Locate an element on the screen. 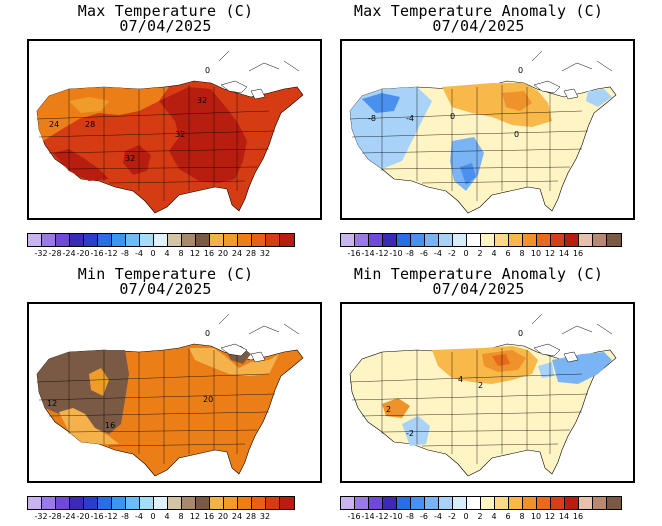 The image size is (662, 526). contour-label: -4 is located at coordinates (410, 118).